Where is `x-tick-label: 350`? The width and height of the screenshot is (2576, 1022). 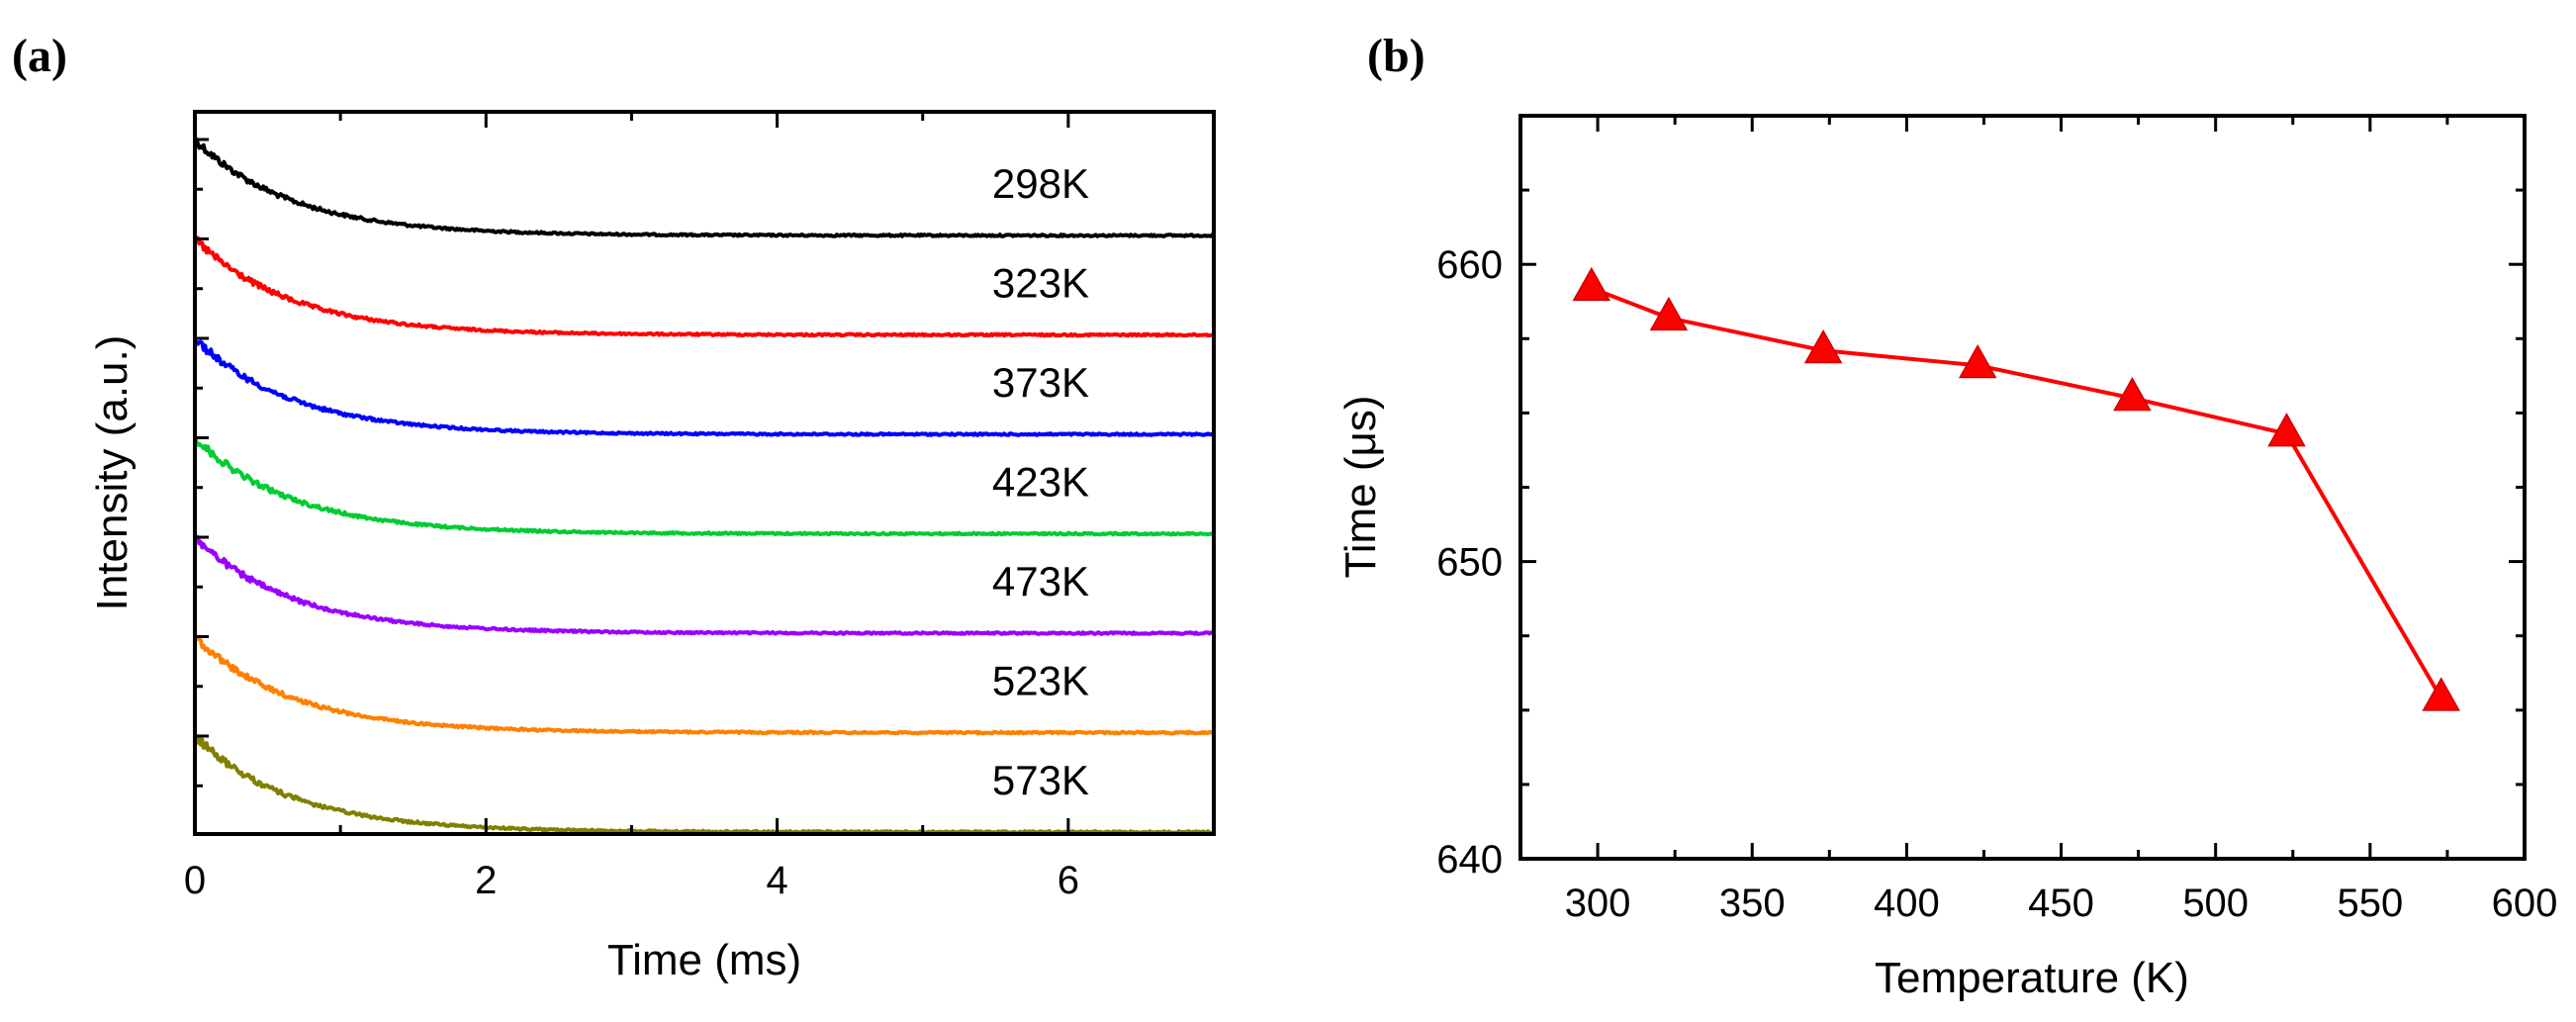
x-tick-label: 350 is located at coordinates (1752, 903).